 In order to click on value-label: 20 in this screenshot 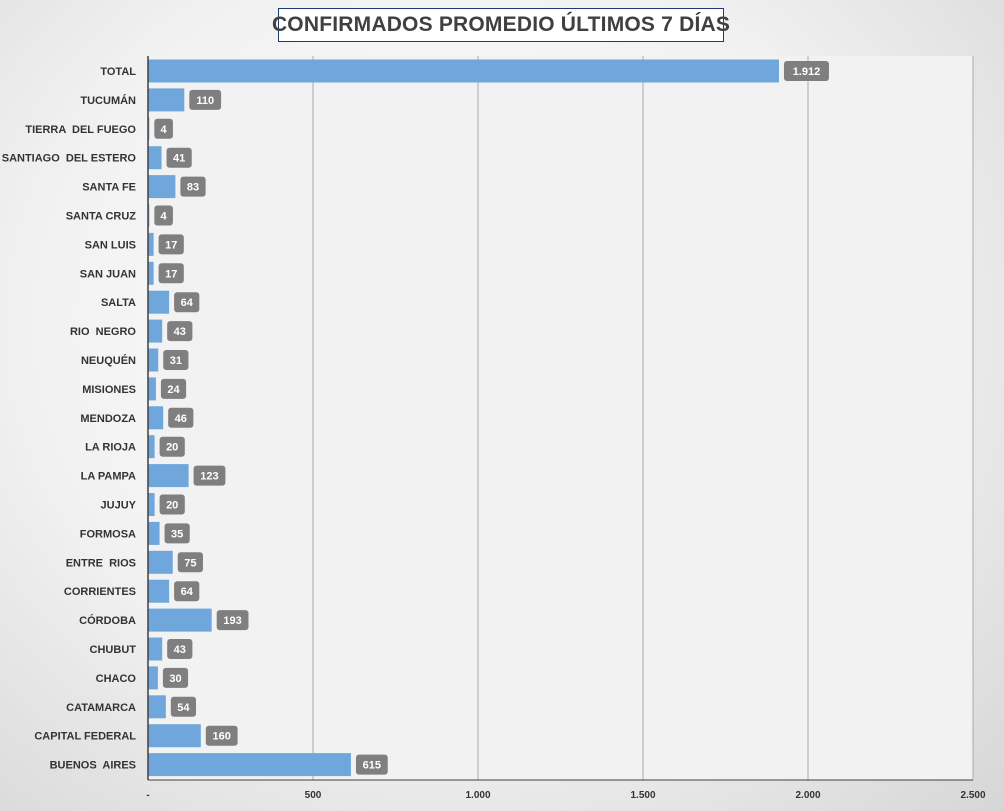, I will do `click(172, 448)`.